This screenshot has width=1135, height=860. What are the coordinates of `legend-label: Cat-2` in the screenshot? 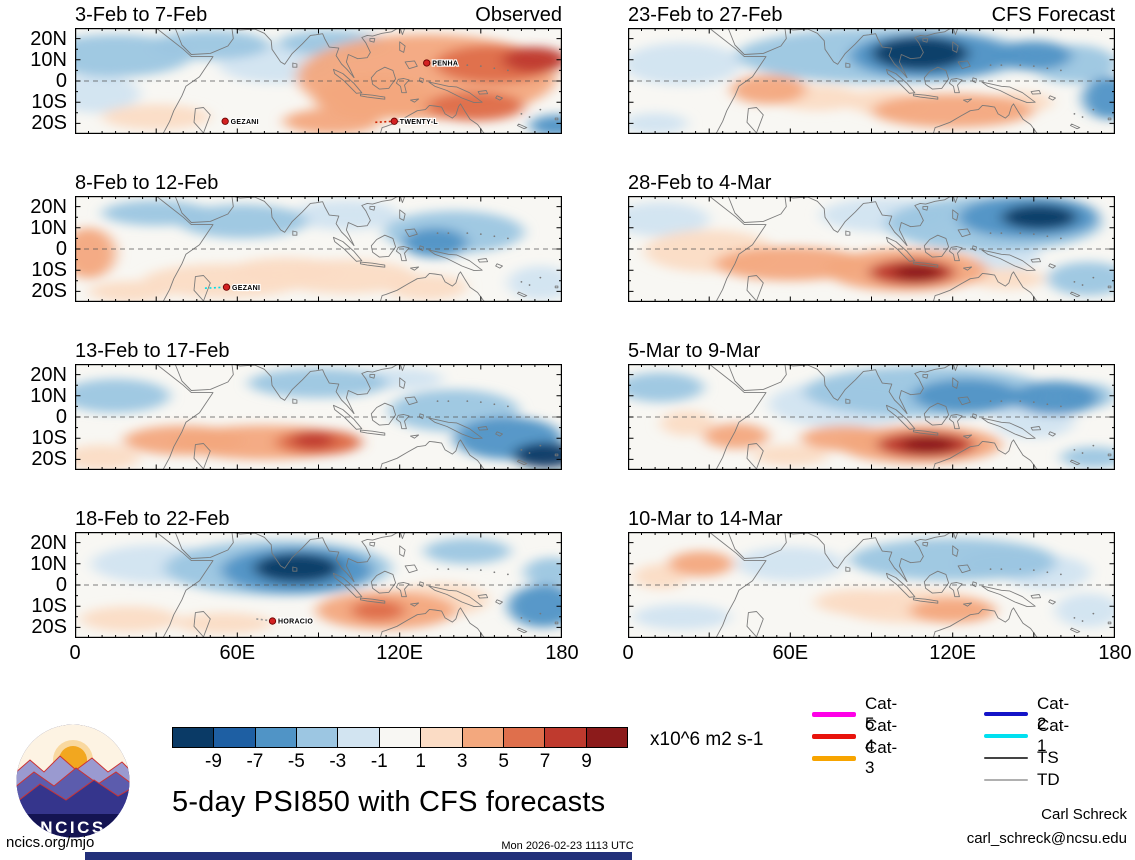 It's located at (1053, 713).